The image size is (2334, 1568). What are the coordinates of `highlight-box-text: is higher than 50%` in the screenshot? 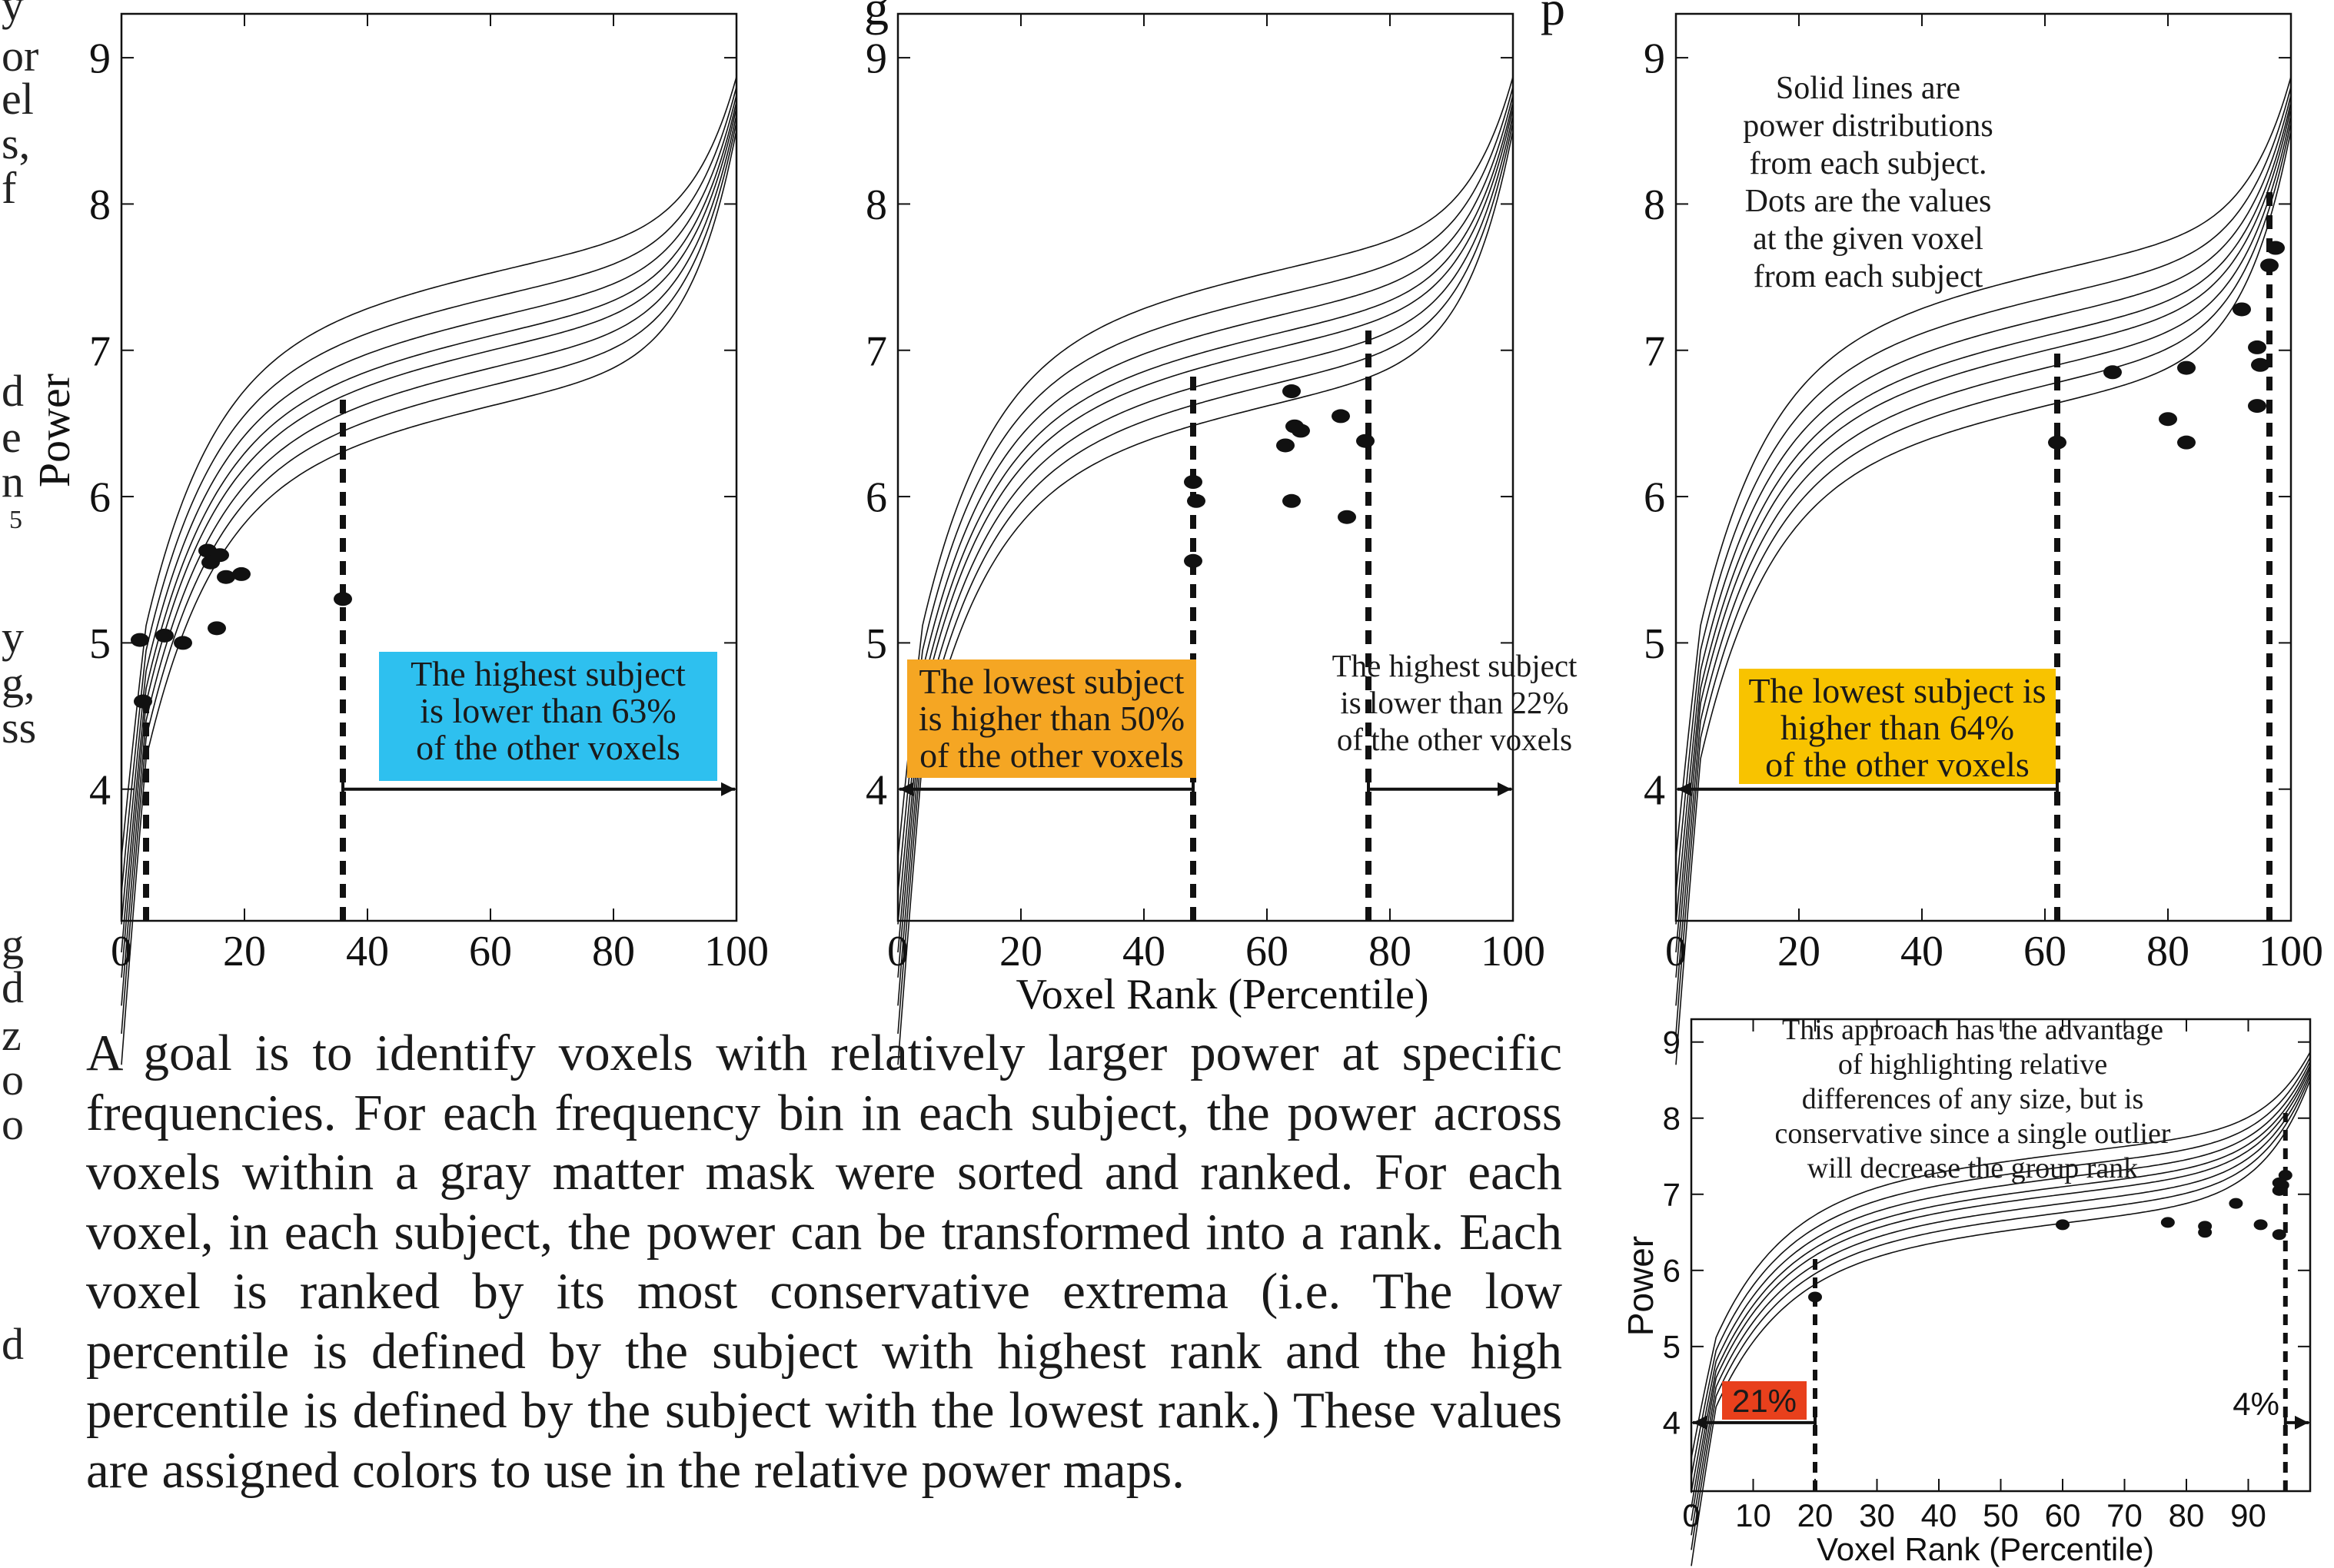 It's located at (1052, 718).